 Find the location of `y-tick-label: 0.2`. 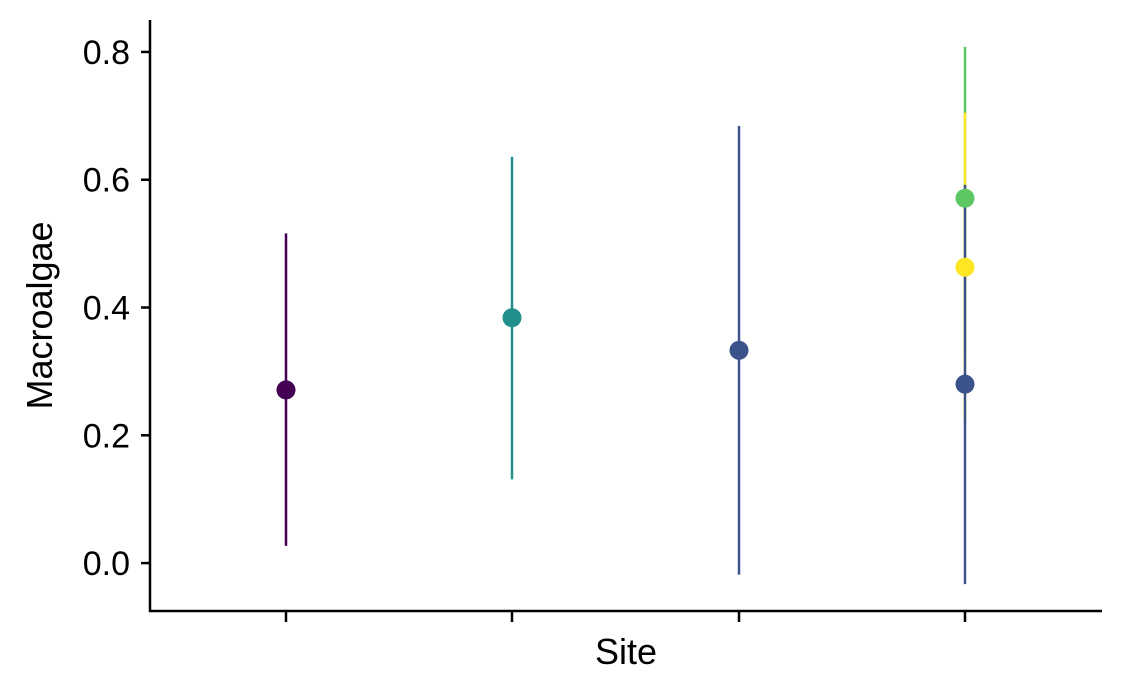

y-tick-label: 0.2 is located at coordinates (106, 436).